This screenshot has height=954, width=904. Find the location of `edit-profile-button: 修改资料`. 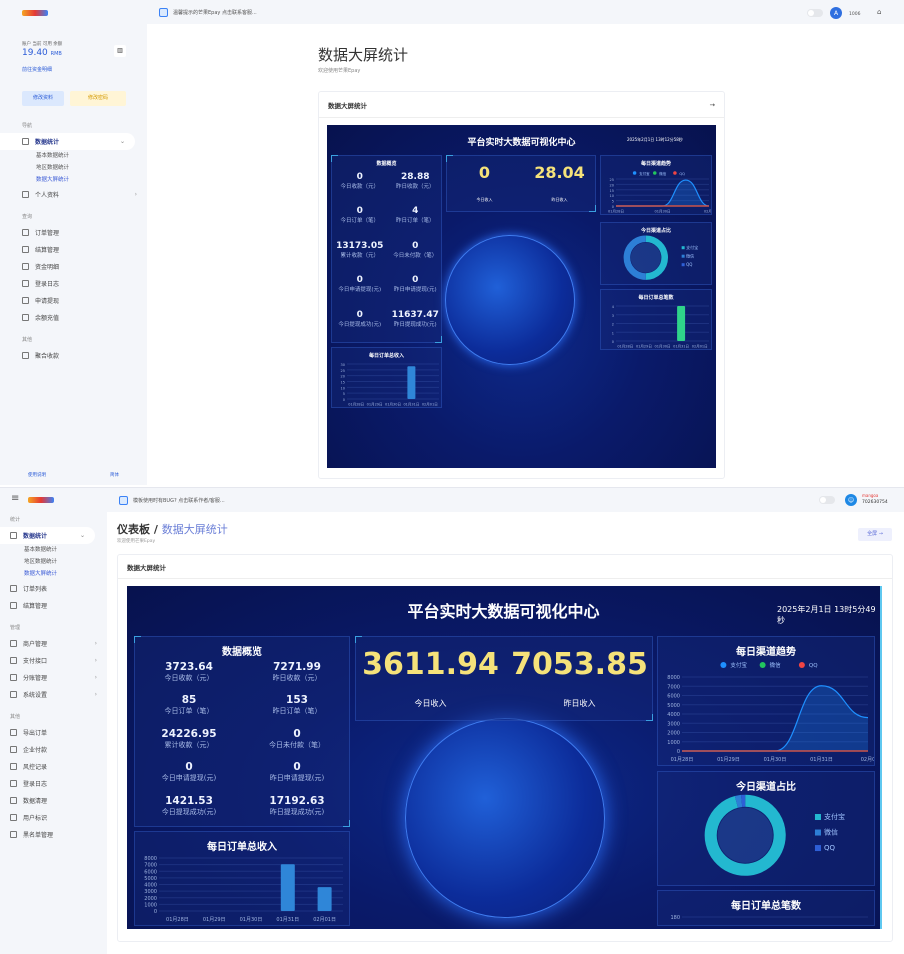

edit-profile-button: 修改资料 is located at coordinates (43, 98).